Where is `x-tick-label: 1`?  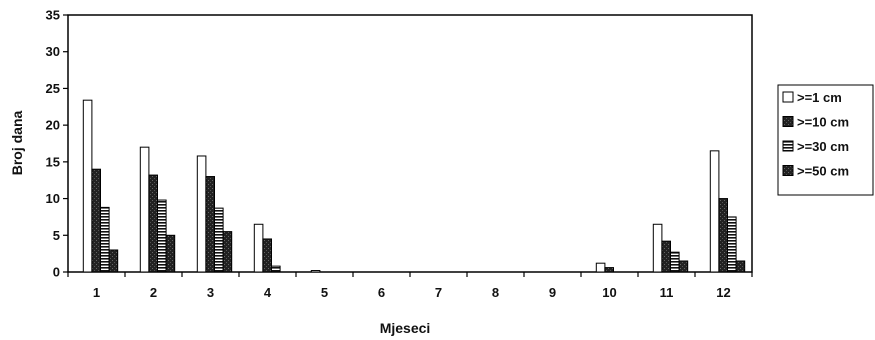 x-tick-label: 1 is located at coordinates (96, 292).